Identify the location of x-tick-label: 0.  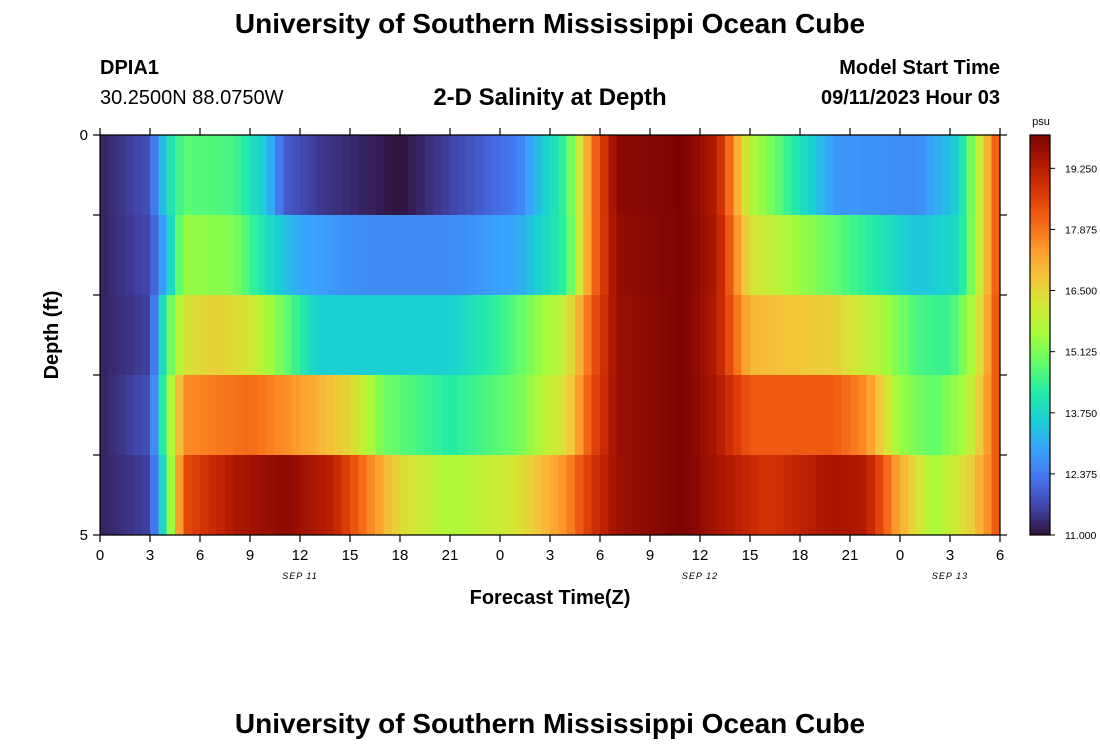
(900, 555).